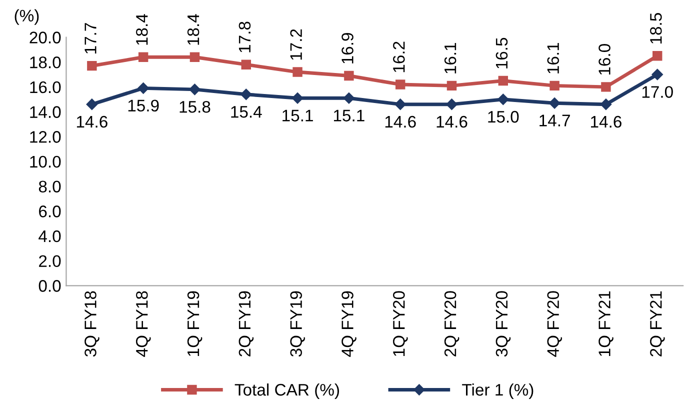  Describe the element at coordinates (194, 323) in the screenshot. I see `x-tick-label: 1Q FY19` at that location.